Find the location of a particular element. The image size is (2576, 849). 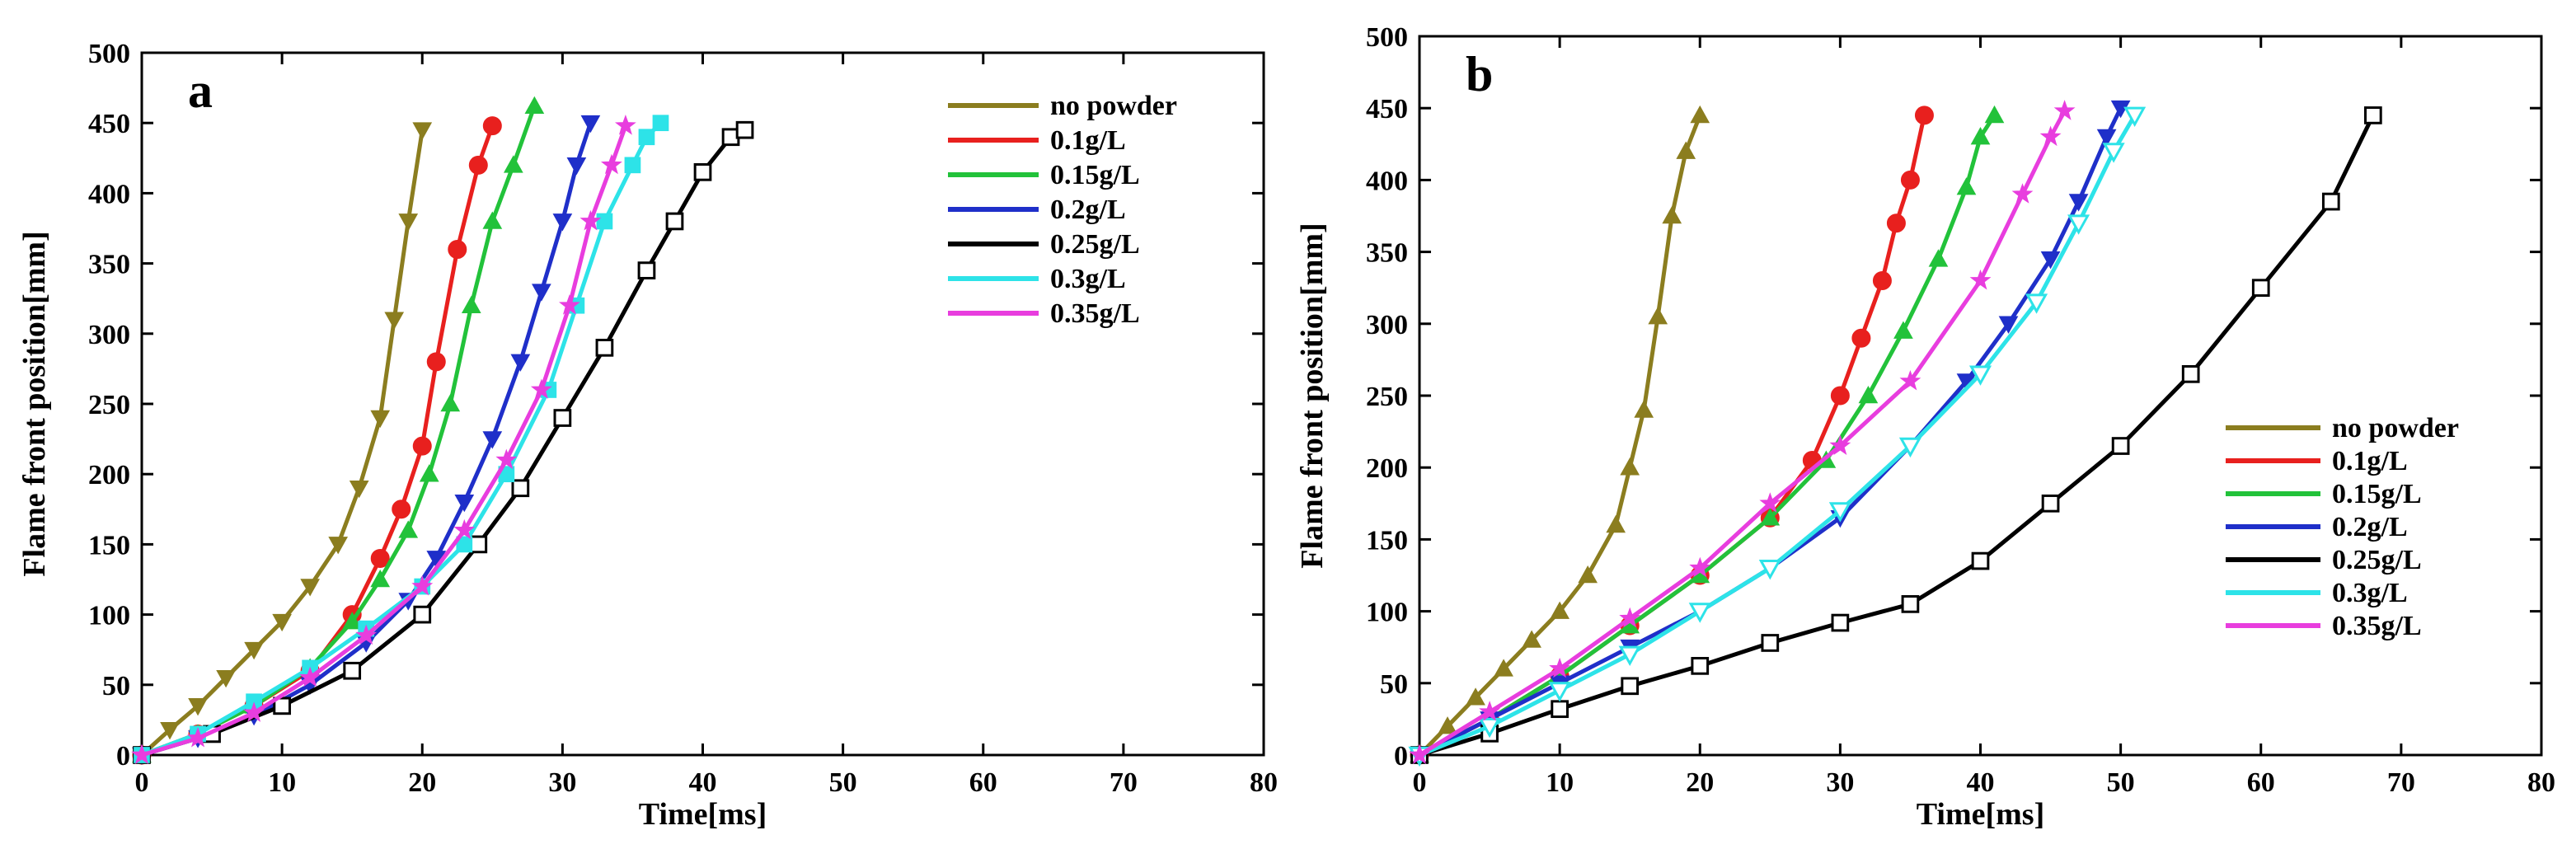

x-tick-label: 70 is located at coordinates (2401, 782).